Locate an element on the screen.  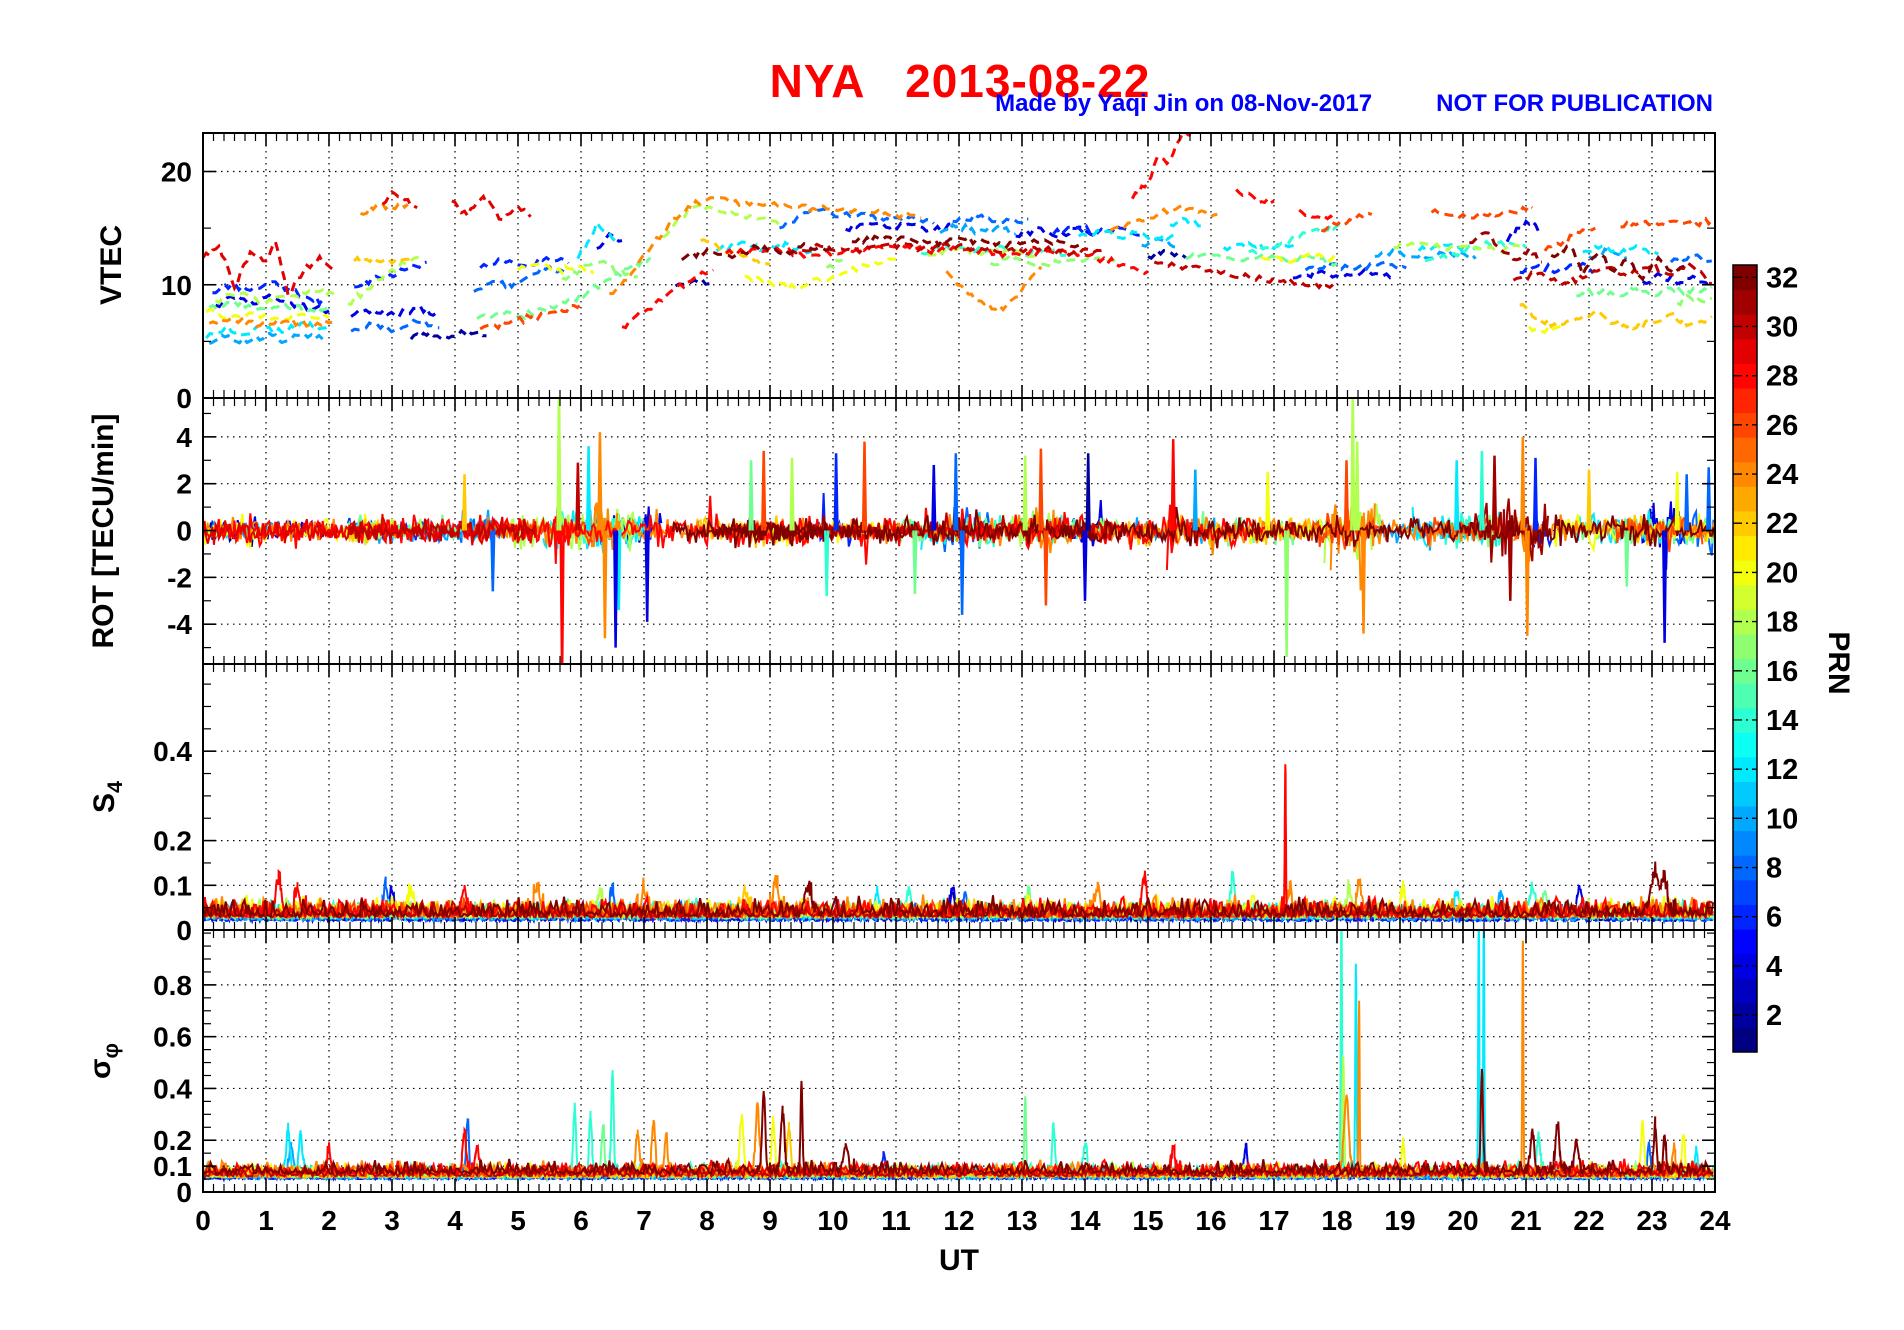
xtick-14: 14 is located at coordinates (1085, 1220).